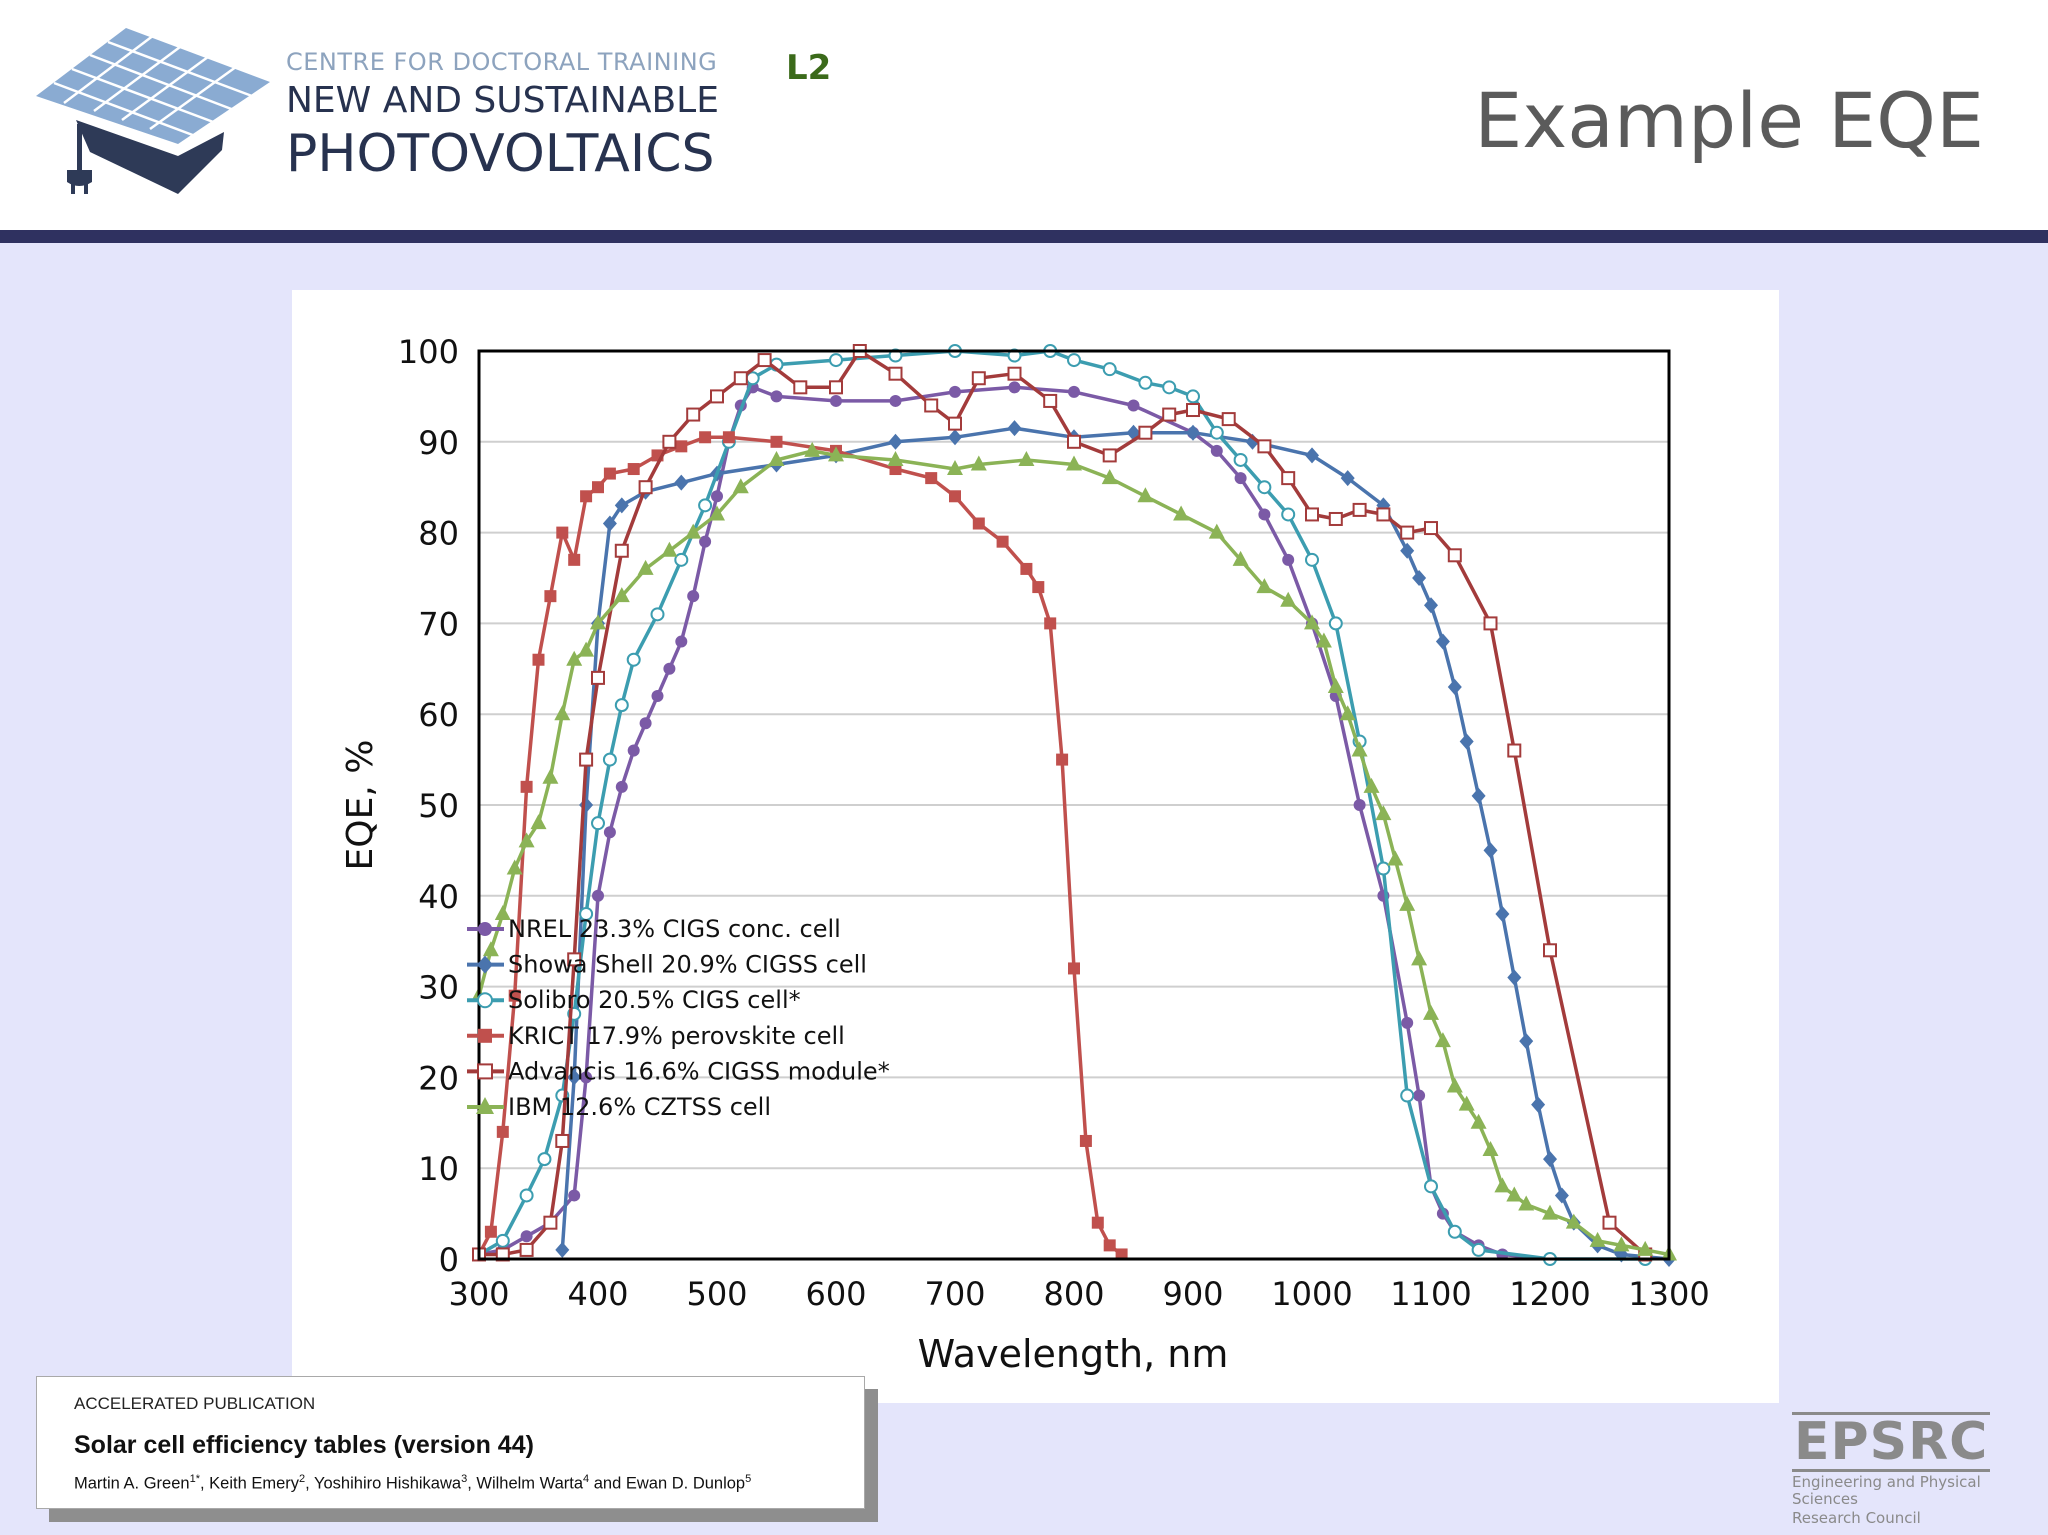  Describe the element at coordinates (1891, 1442) in the screenshot. I see `epsrc-name: EPSRC` at that location.